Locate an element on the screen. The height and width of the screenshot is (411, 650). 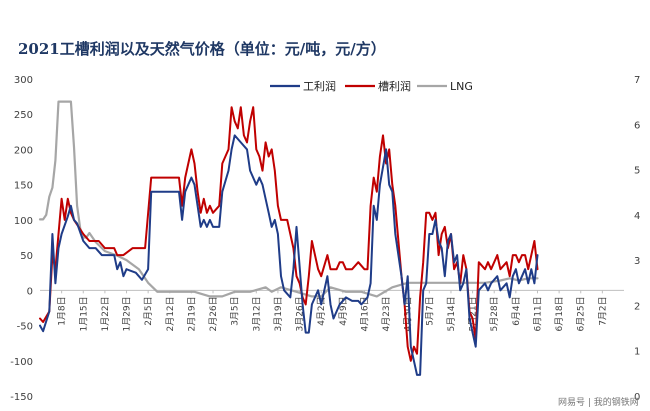
left-tick-label: 300 is located at coordinates (23, 80).